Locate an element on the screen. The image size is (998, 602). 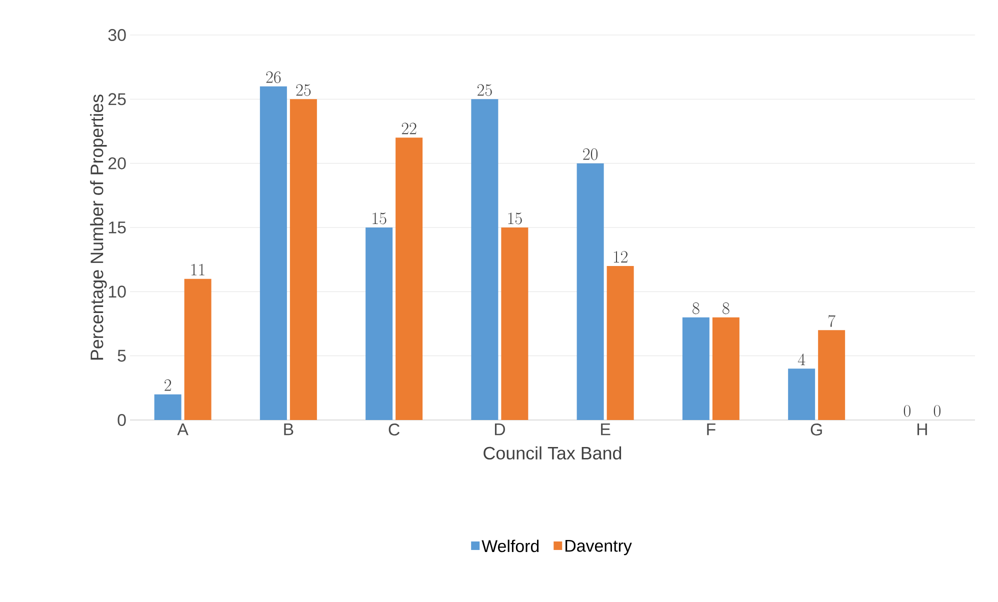
y-tick-label: 15 is located at coordinates (117, 228).